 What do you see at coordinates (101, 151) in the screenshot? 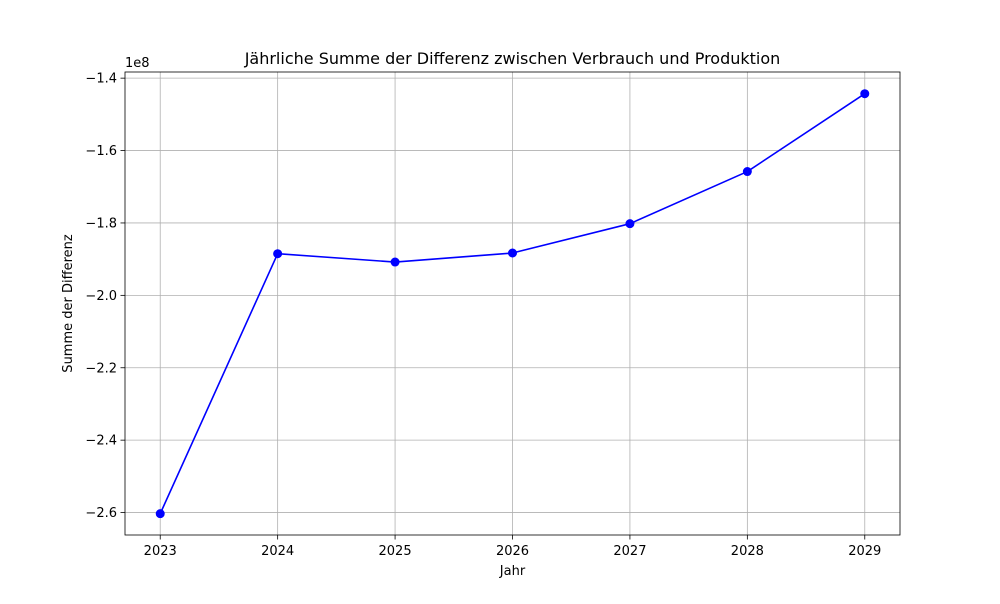
I see `y-tick-label: −1.6` at bounding box center [101, 151].